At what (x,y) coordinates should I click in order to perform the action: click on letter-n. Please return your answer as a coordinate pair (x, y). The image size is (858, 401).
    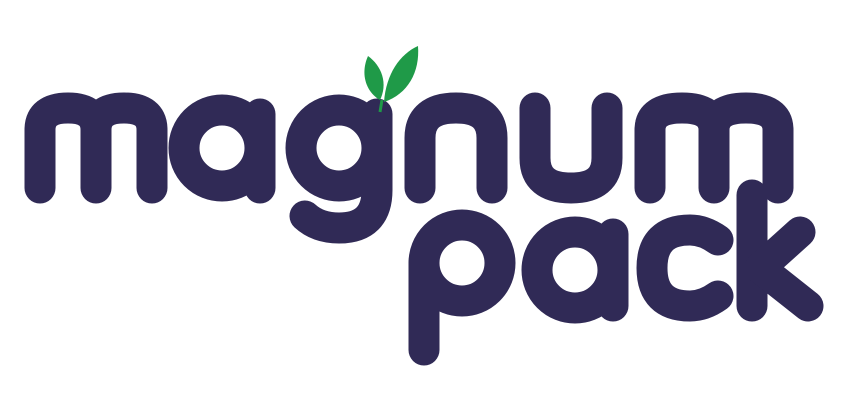
    Looking at the image, I should click on (456, 148).